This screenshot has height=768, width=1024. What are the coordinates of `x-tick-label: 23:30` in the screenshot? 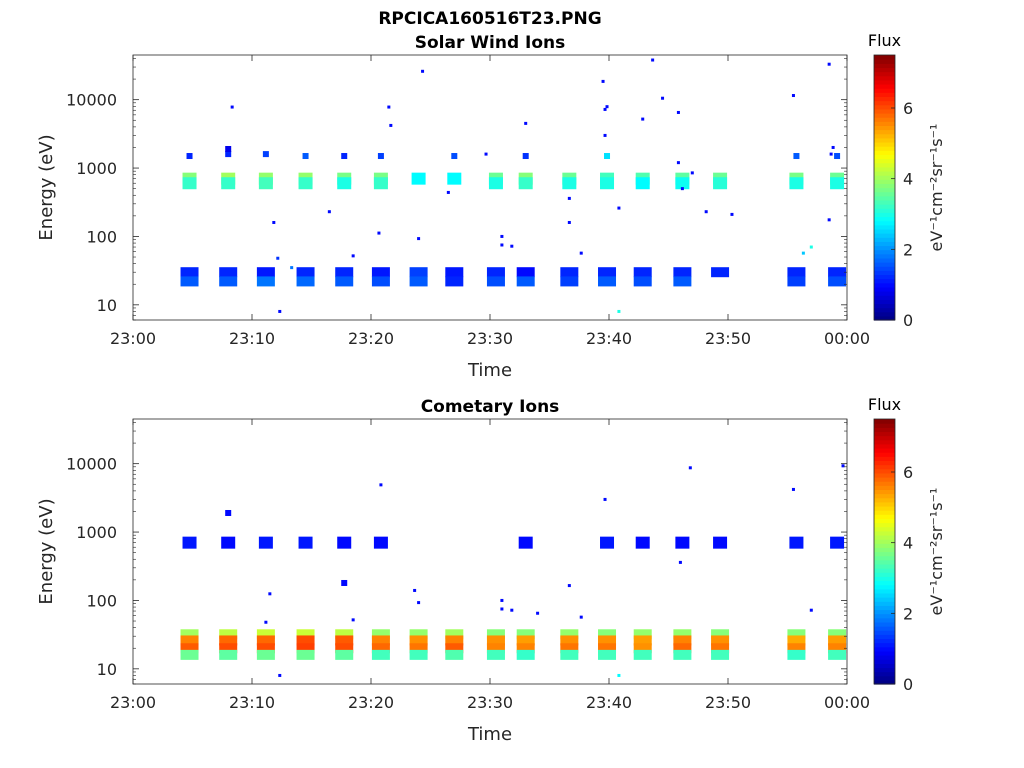 It's located at (490, 338).